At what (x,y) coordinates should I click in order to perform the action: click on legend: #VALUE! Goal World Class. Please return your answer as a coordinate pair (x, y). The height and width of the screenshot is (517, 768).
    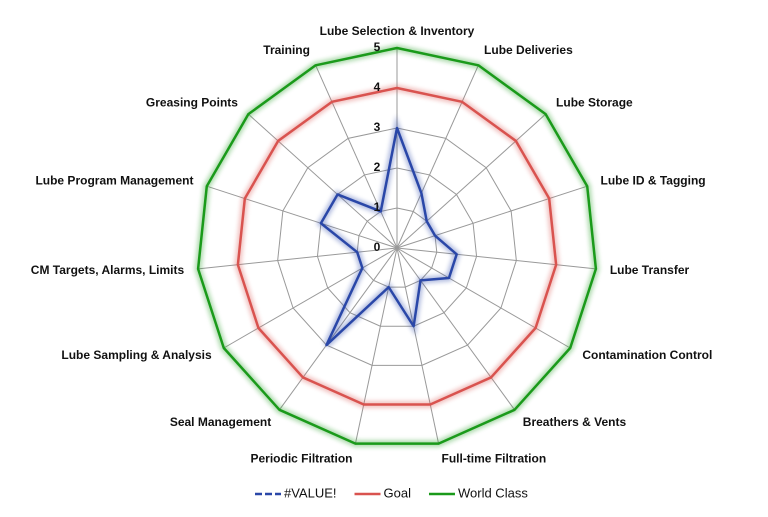
    Looking at the image, I should click on (391, 492).